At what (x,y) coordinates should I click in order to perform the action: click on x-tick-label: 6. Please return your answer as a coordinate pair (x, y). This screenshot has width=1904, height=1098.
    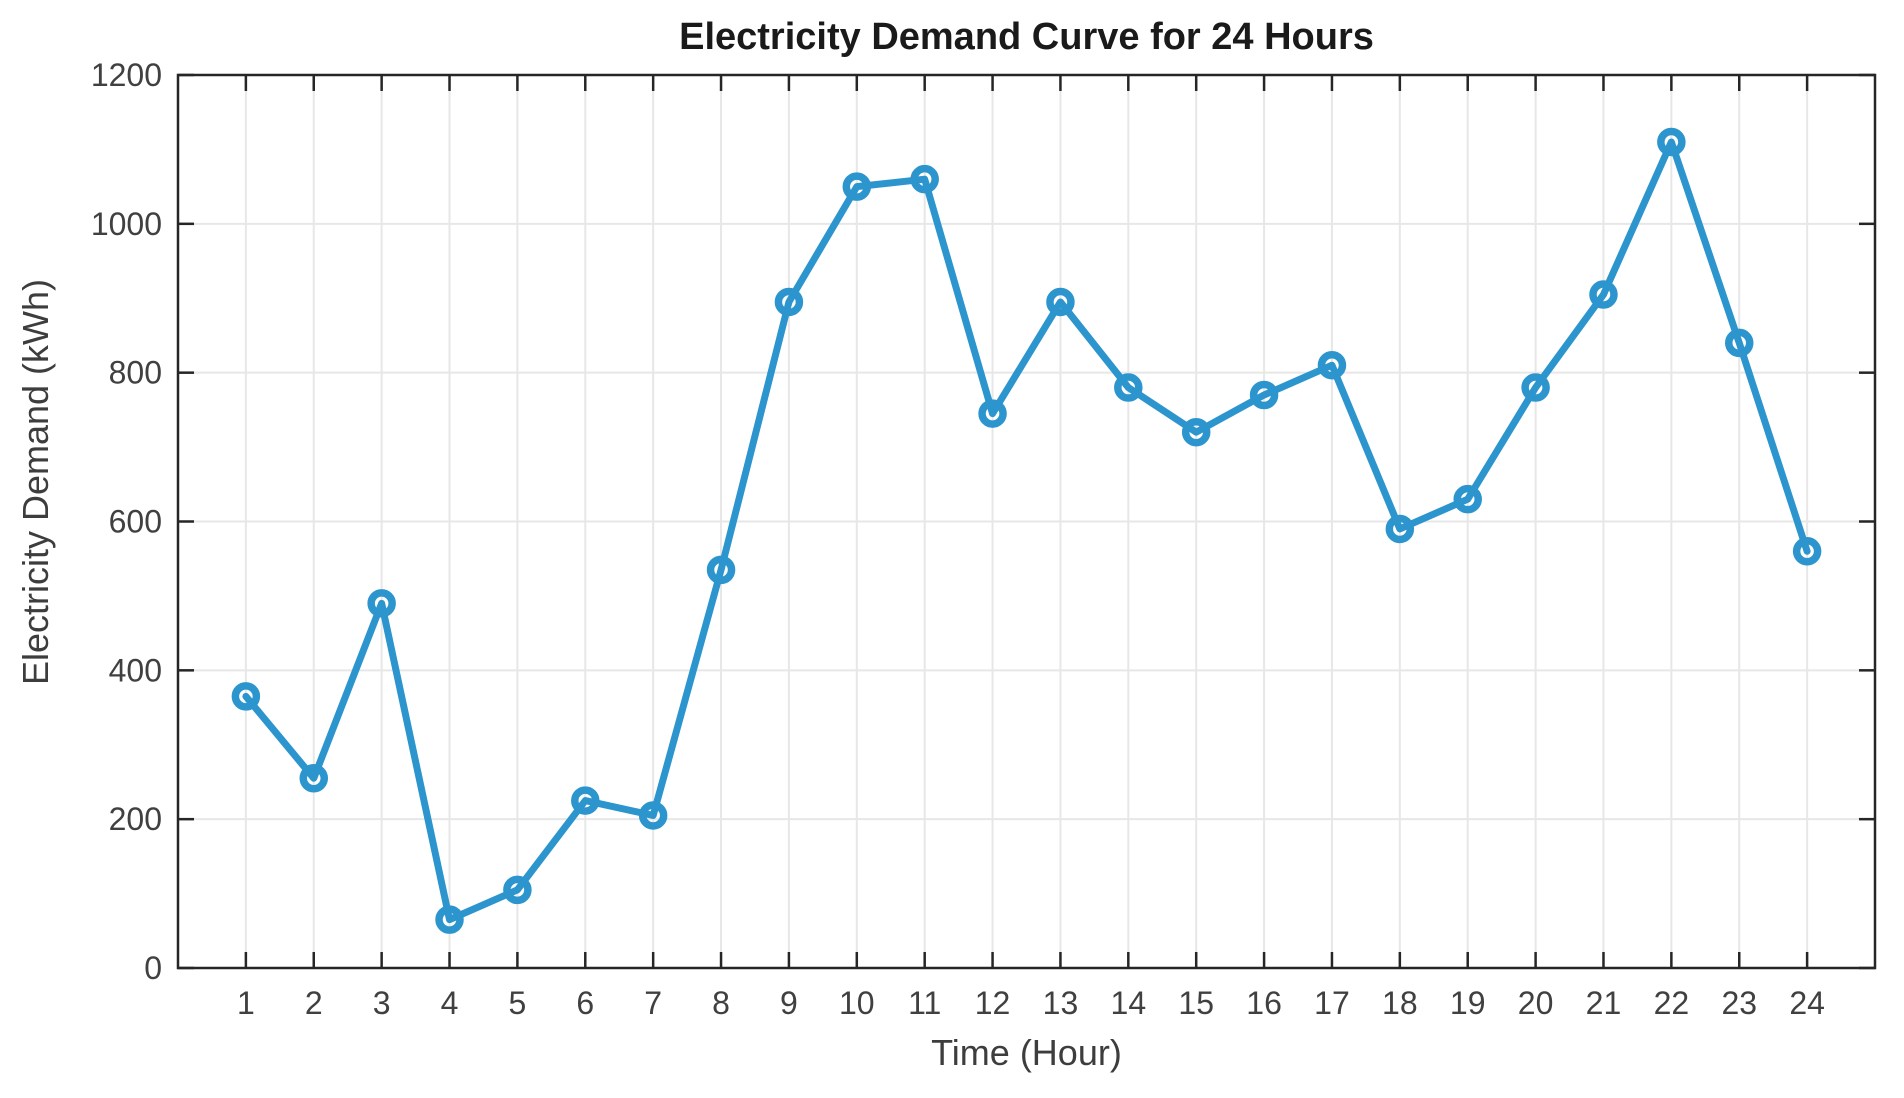
    Looking at the image, I should click on (585, 1003).